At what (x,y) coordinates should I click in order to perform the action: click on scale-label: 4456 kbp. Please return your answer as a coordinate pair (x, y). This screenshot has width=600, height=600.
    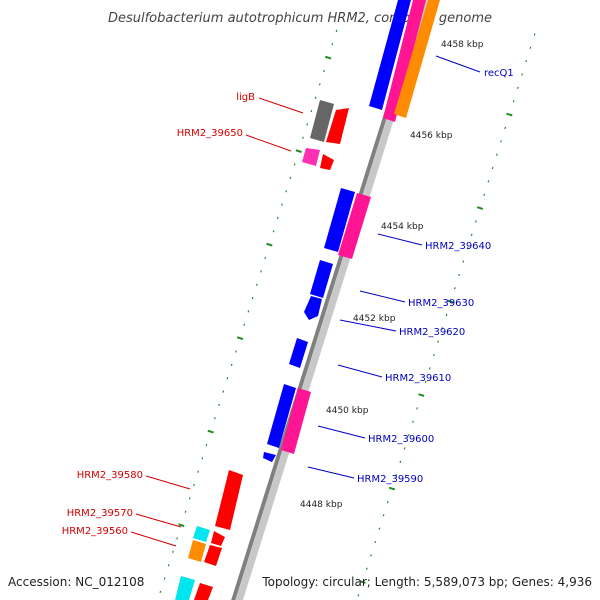
    Looking at the image, I should click on (431, 136).